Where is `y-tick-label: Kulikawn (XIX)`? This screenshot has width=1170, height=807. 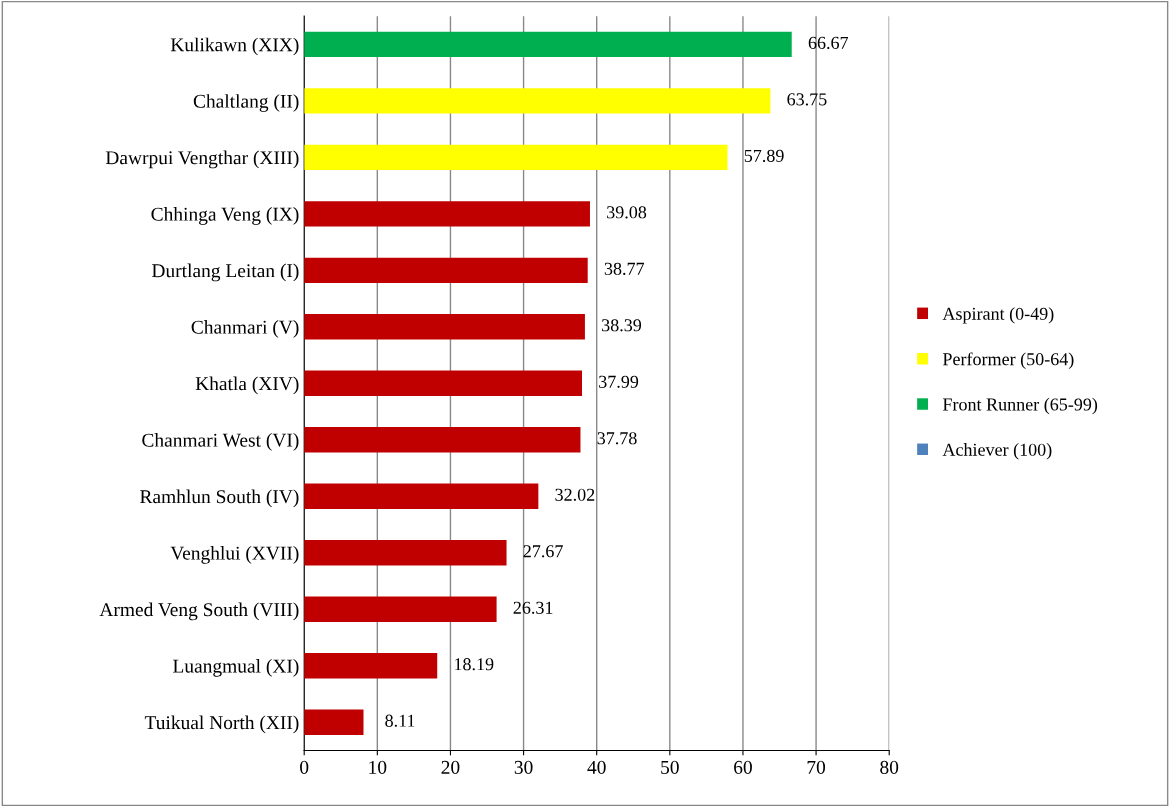
y-tick-label: Kulikawn (XIX) is located at coordinates (234, 46).